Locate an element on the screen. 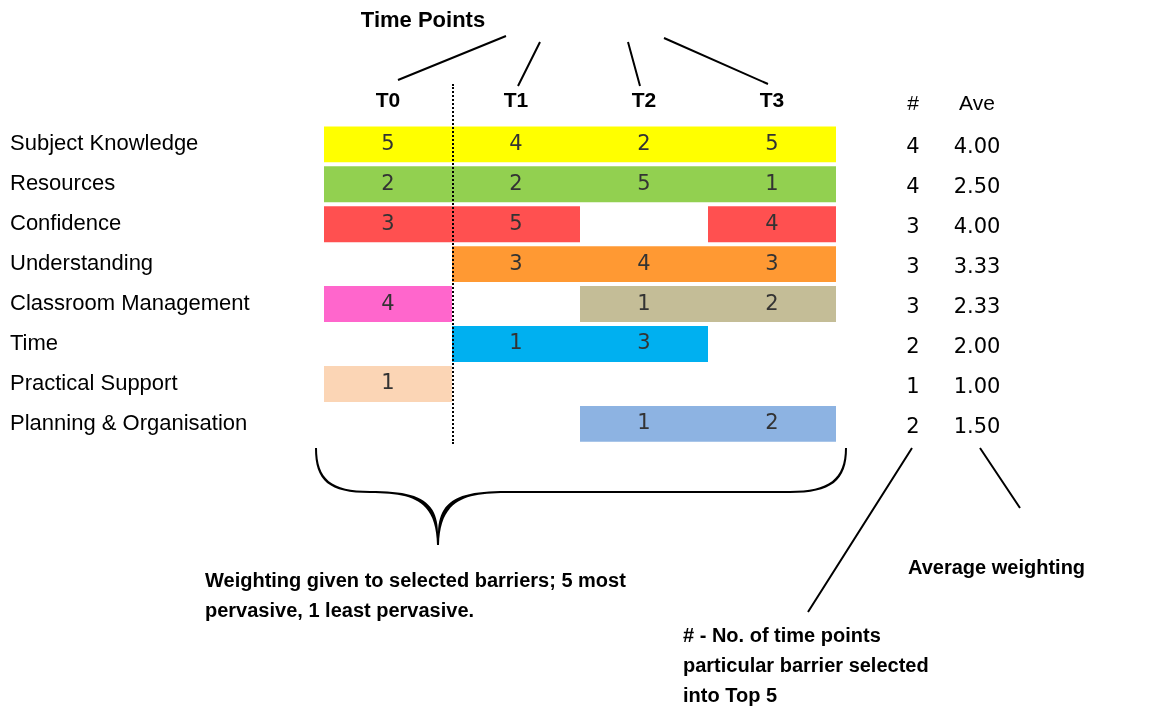  text: Average weighting is located at coordinates (997, 567).